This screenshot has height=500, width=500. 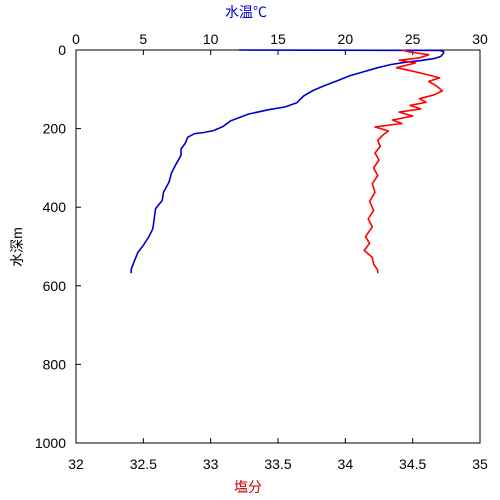 What do you see at coordinates (480, 464) in the screenshot?
I see `bottom-tick-label: 35` at bounding box center [480, 464].